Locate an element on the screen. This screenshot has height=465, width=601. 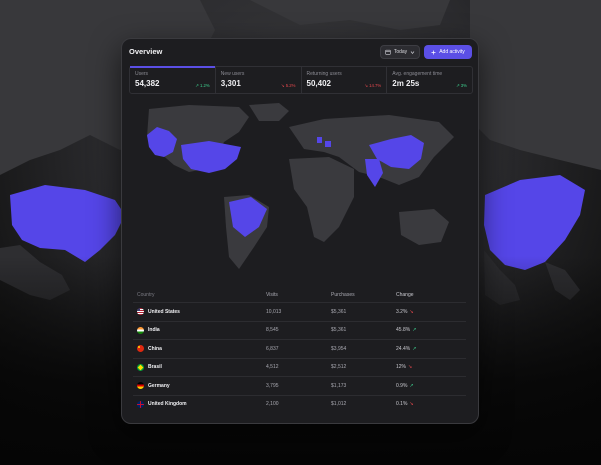
country-name: United Kingdom is located at coordinates (167, 404).